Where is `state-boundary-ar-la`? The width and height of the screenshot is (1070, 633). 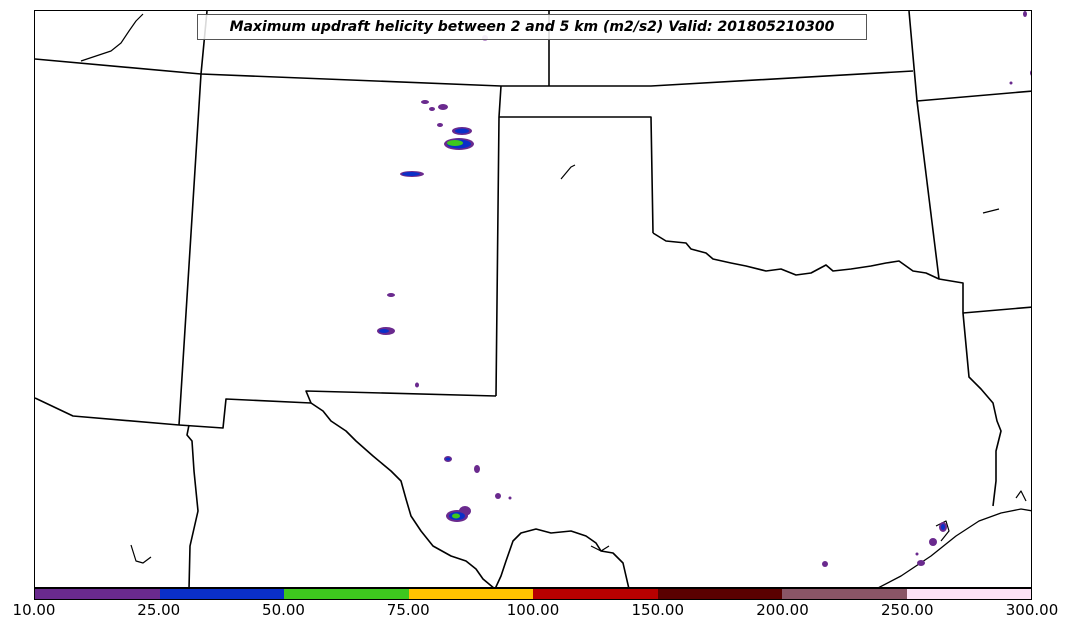
state-boundary-ar-la is located at coordinates (996, 310).